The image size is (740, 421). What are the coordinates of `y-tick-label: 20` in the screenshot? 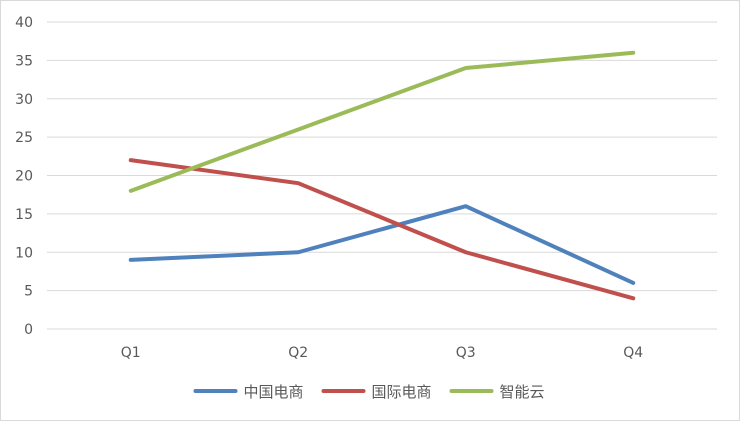 It's located at (24, 177).